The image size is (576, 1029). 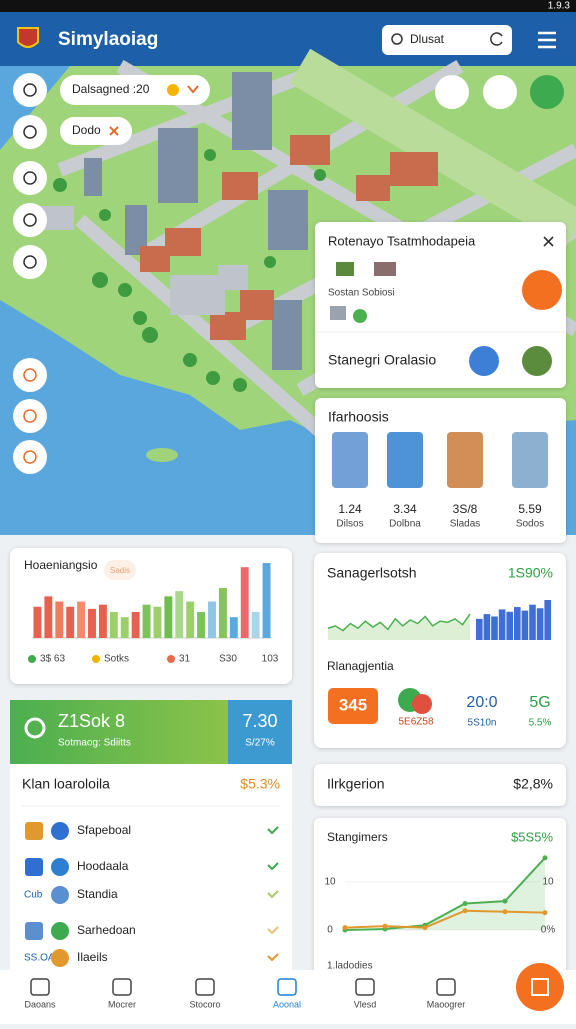 What do you see at coordinates (465, 524) in the screenshot?
I see `stat-label: Sladas` at bounding box center [465, 524].